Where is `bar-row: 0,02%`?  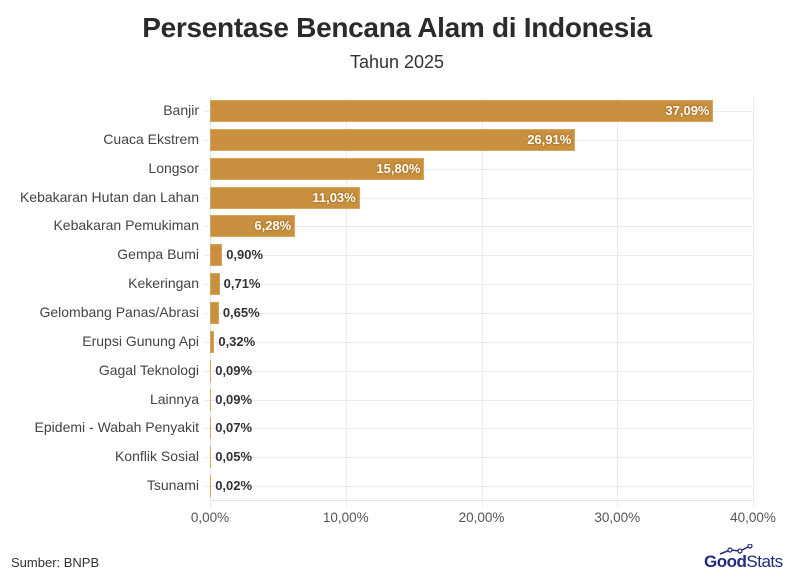 bar-row: 0,02% is located at coordinates (478, 486).